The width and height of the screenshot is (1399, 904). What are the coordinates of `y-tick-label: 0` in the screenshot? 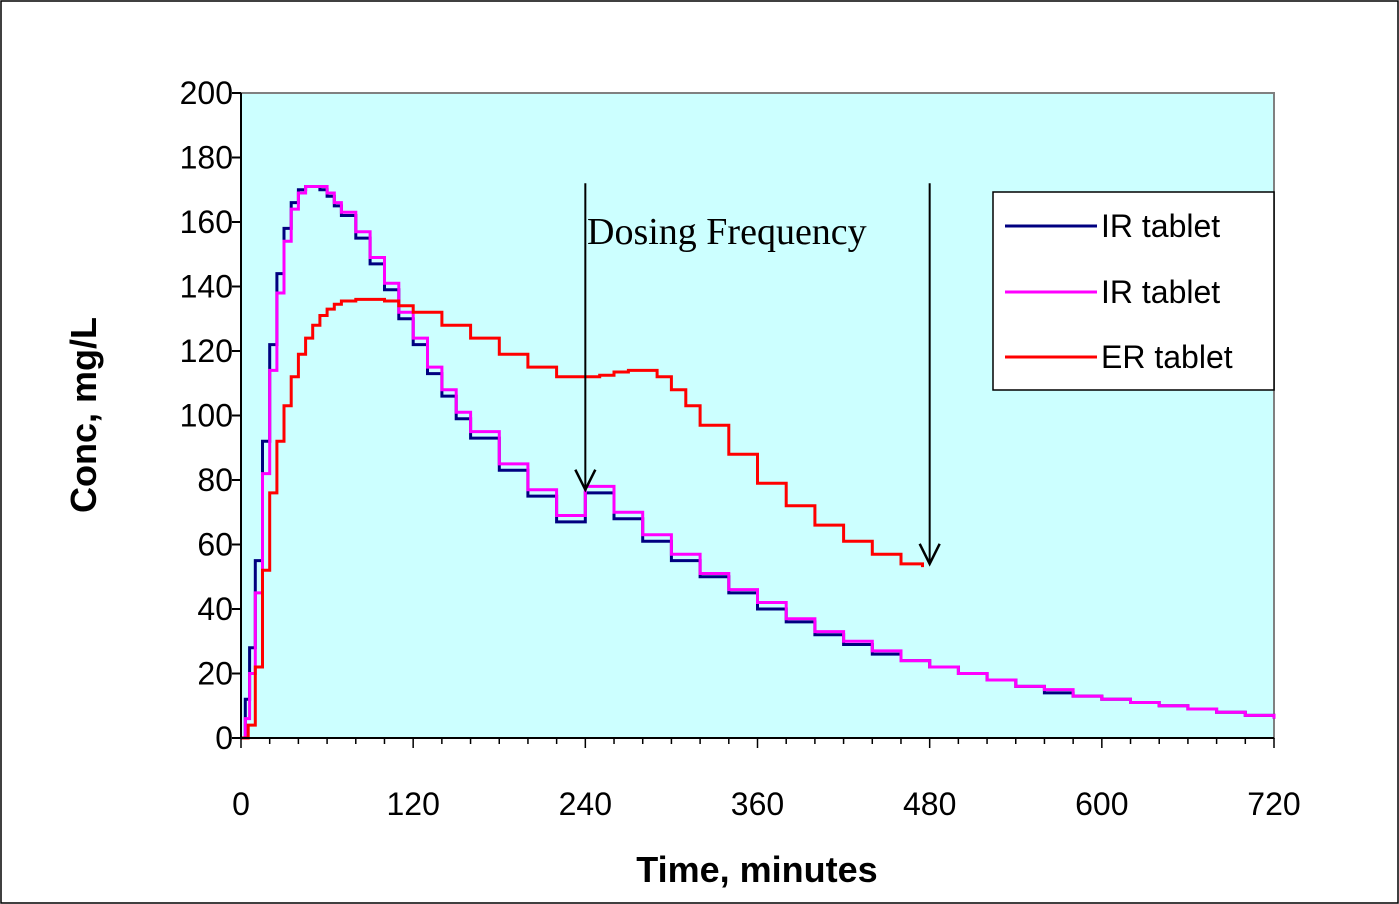 It's located at (224, 738).